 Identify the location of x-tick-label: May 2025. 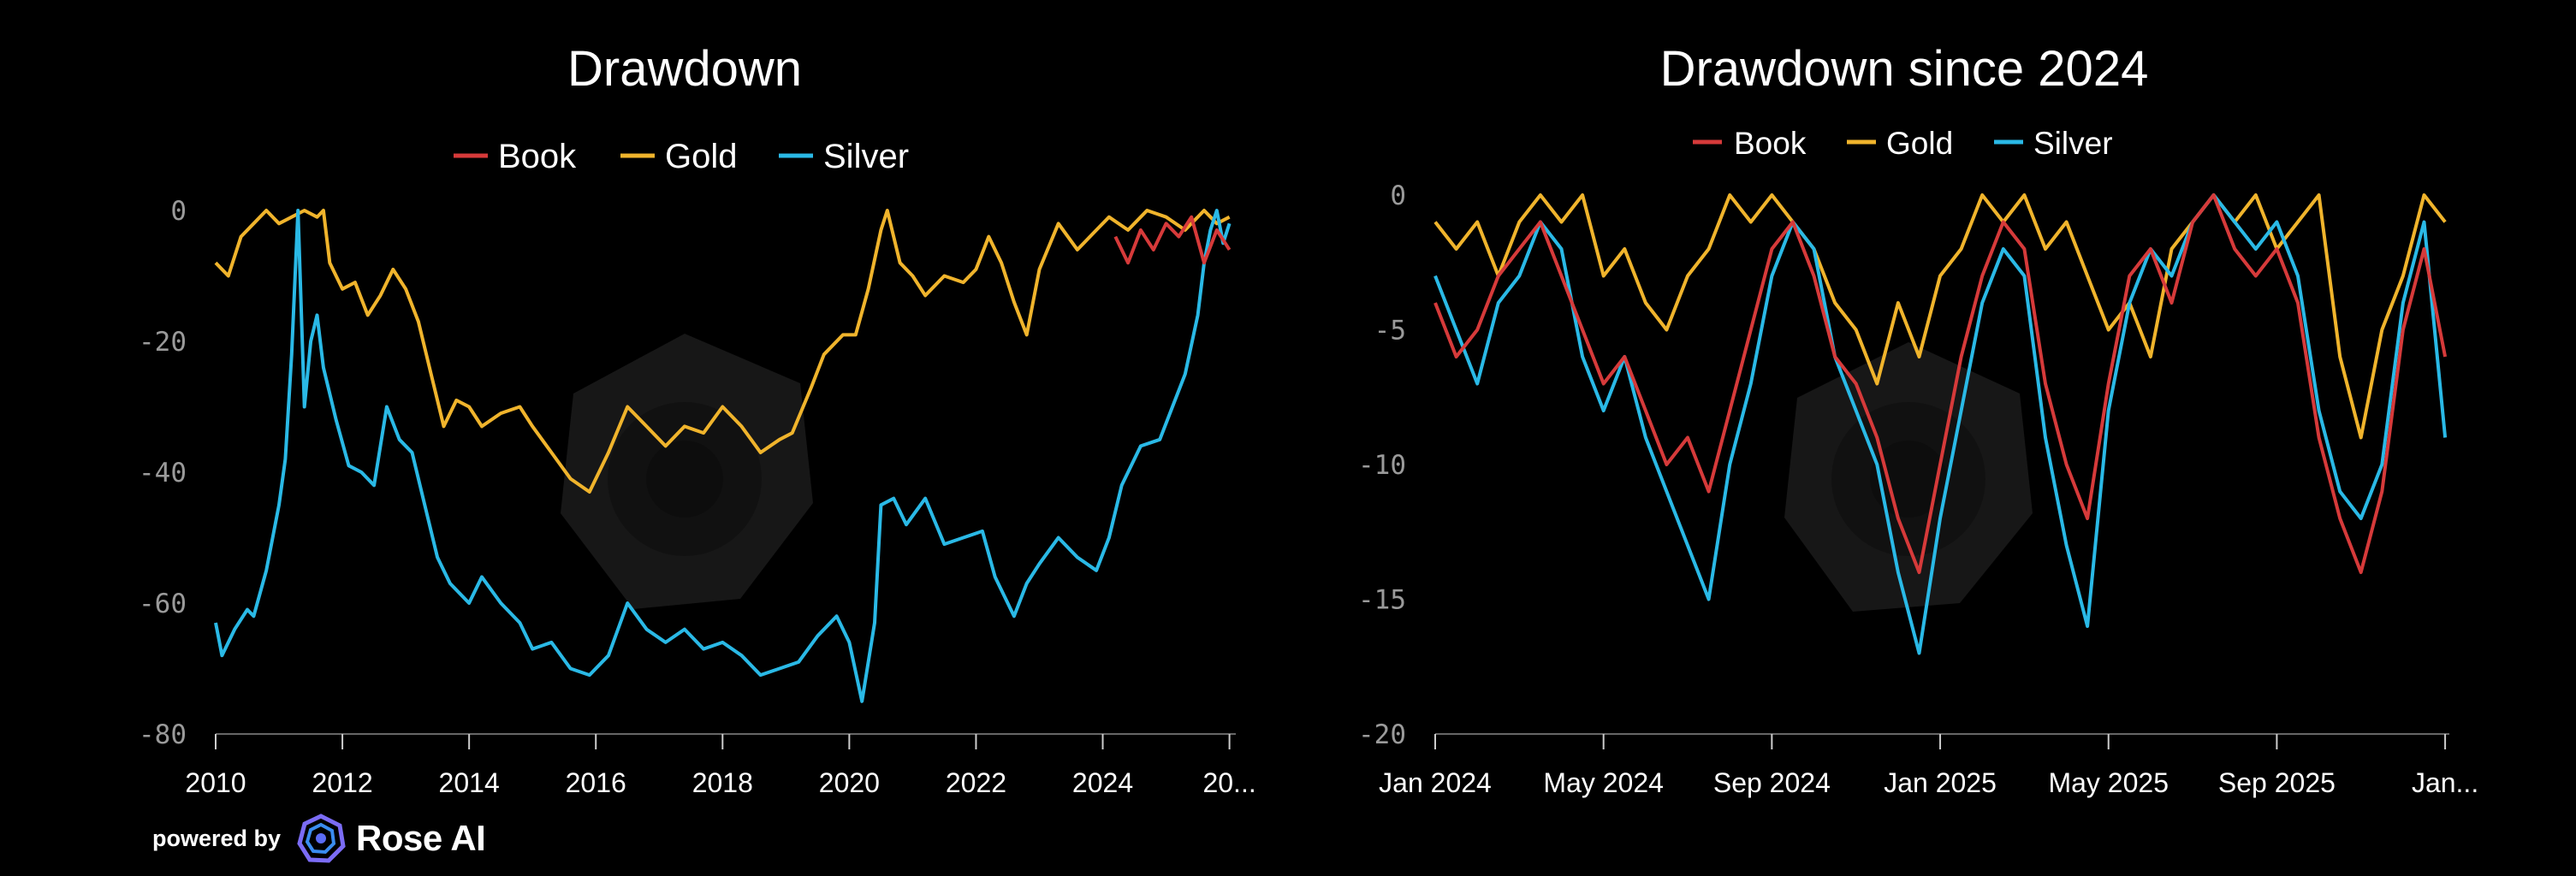
(2108, 782).